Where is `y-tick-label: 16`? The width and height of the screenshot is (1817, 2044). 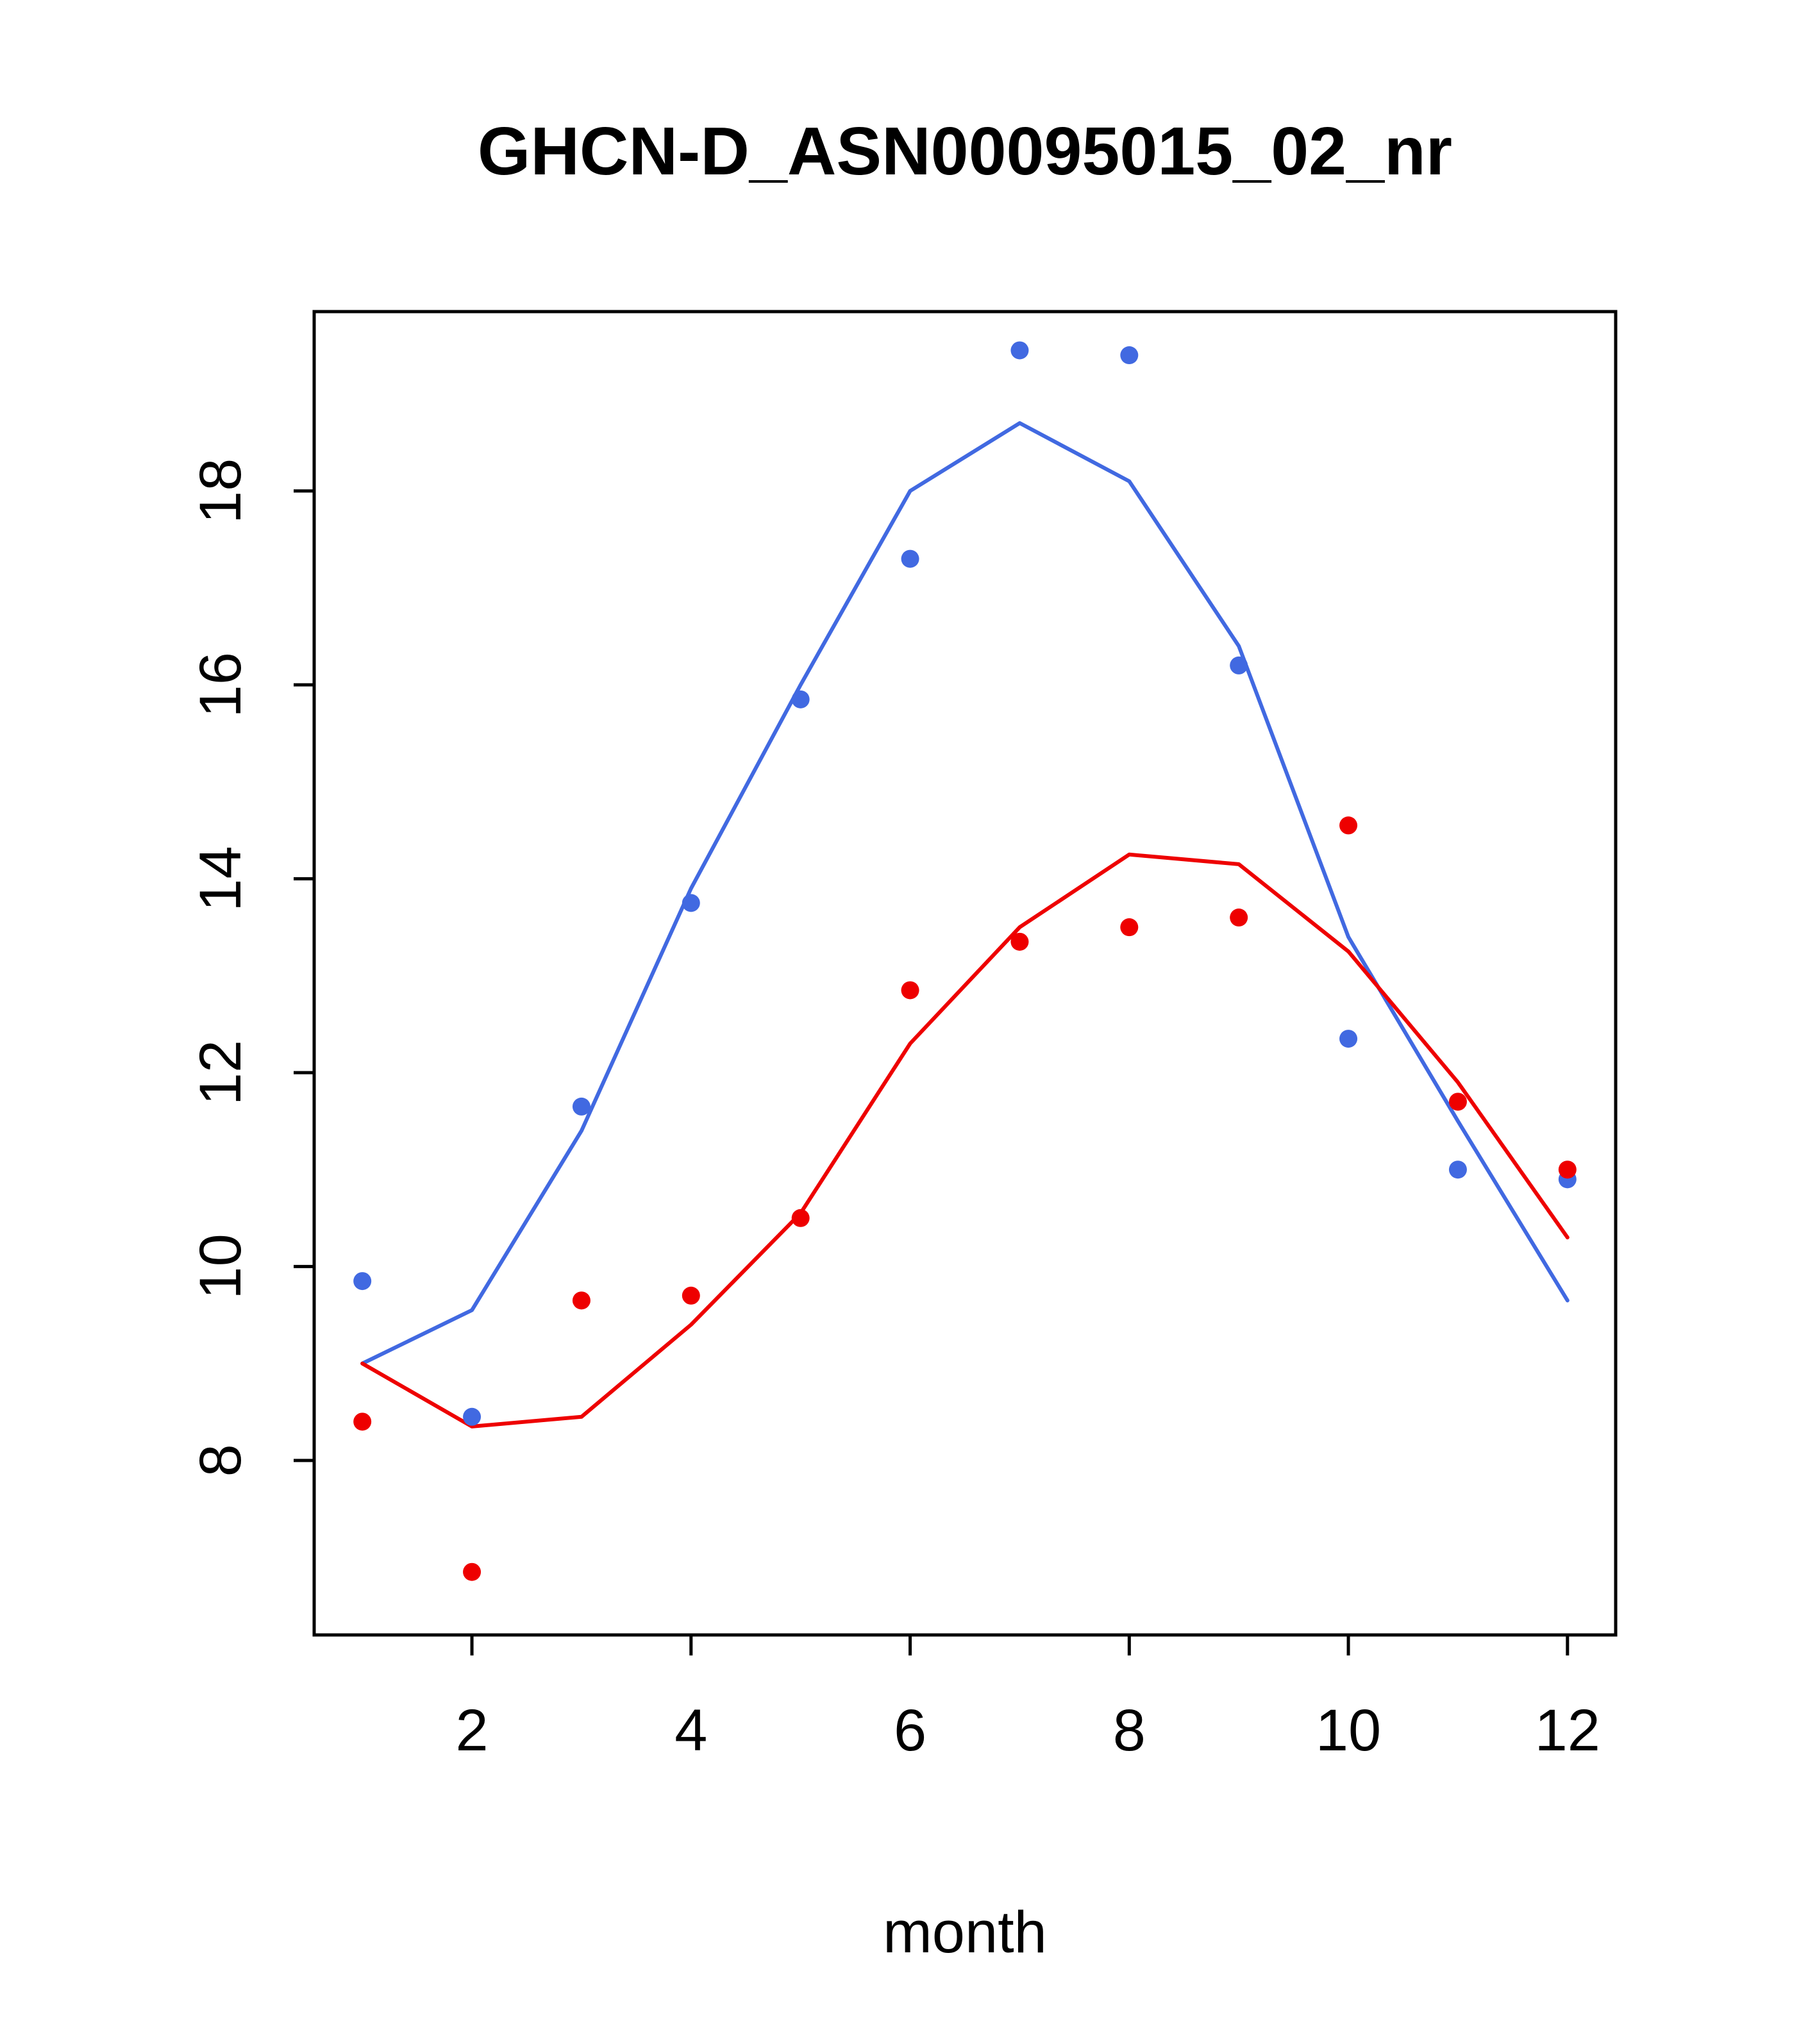 y-tick-label: 16 is located at coordinates (220, 684).